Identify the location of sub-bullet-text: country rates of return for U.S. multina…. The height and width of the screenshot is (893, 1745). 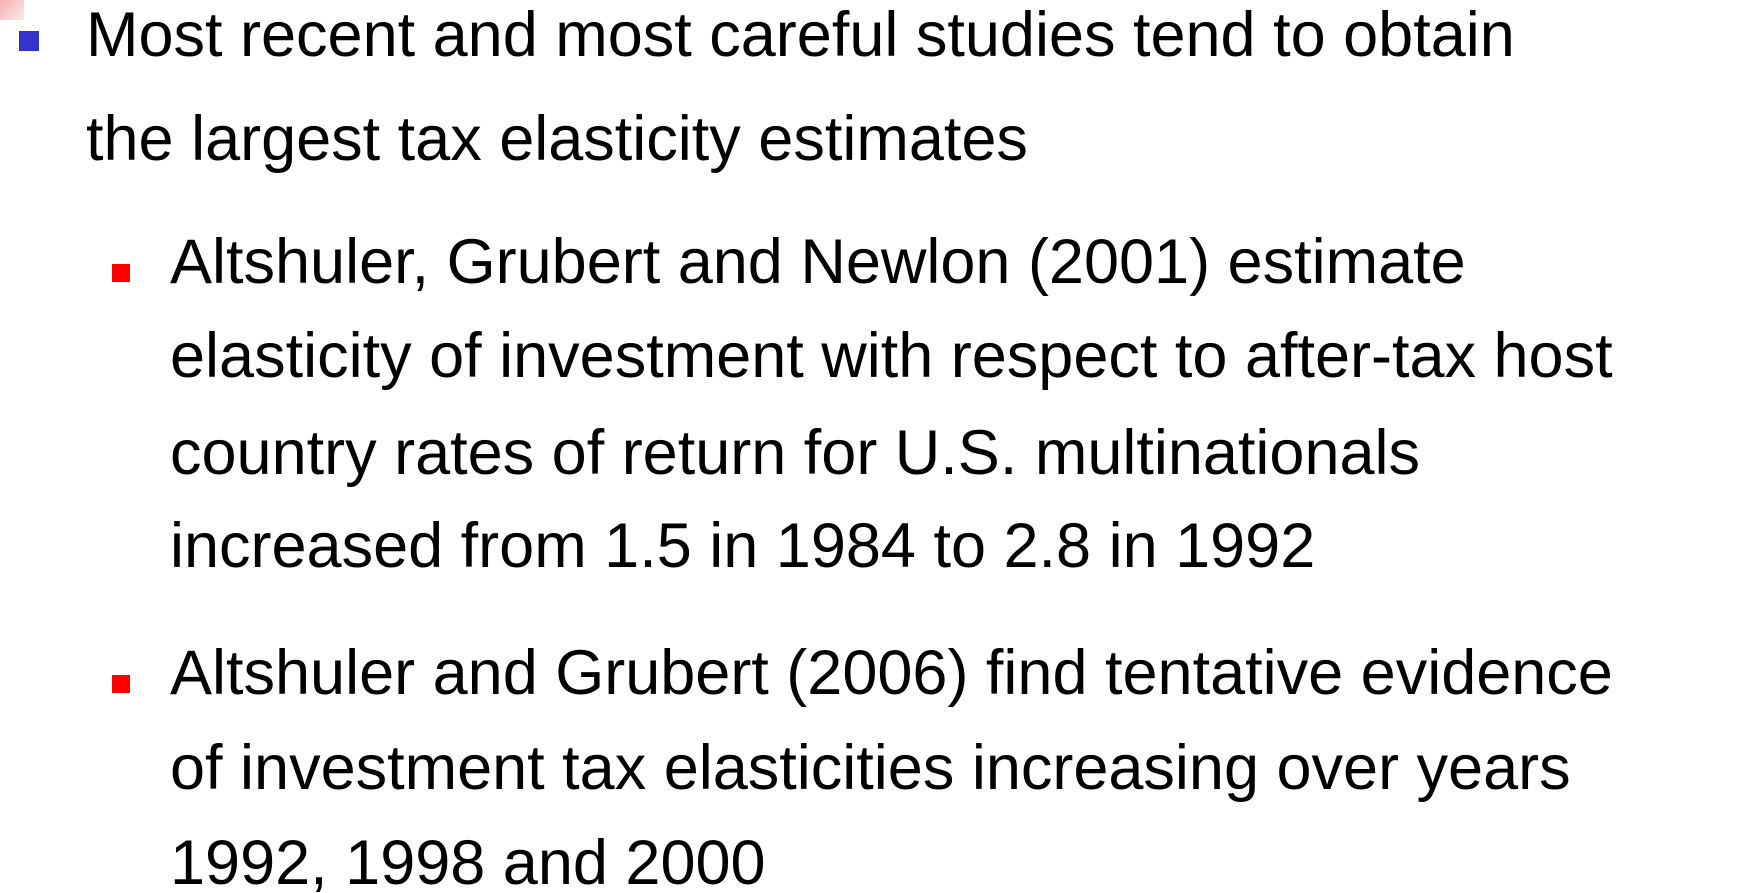
(795, 452).